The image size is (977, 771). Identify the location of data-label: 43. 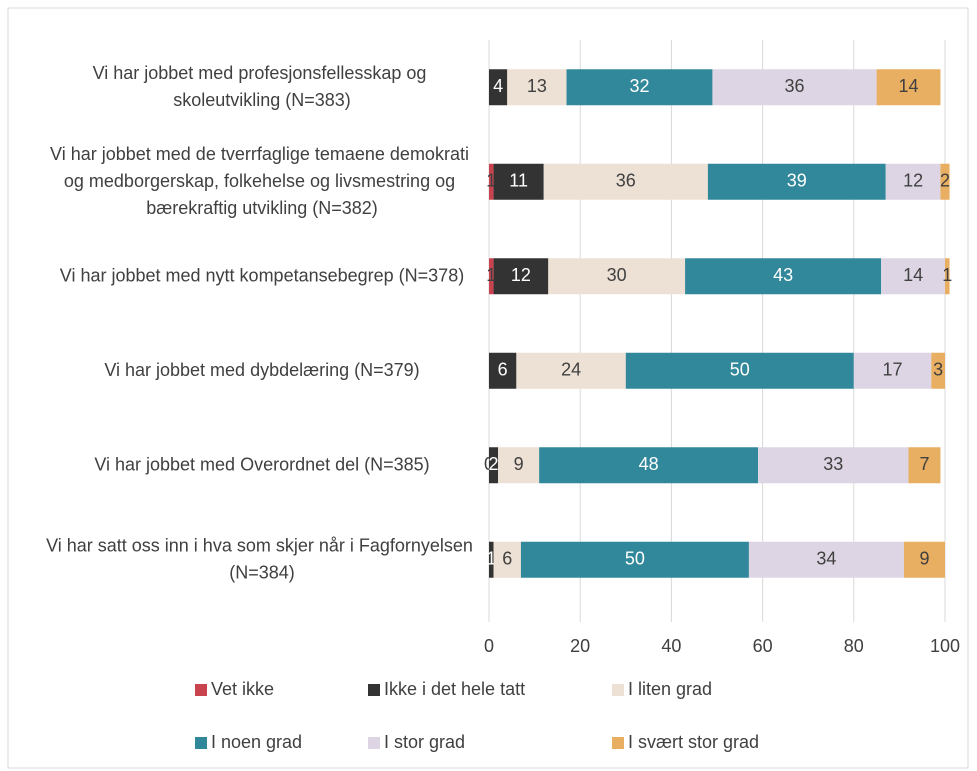
(783, 275).